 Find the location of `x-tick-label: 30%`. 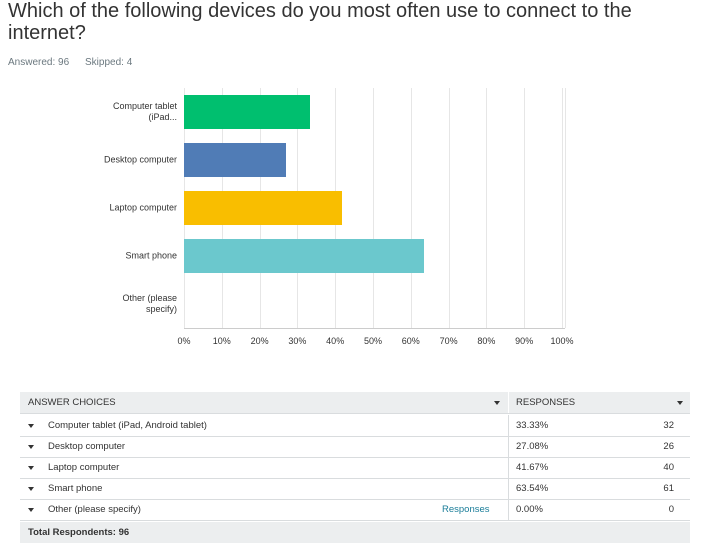

x-tick-label: 30% is located at coordinates (297, 341).